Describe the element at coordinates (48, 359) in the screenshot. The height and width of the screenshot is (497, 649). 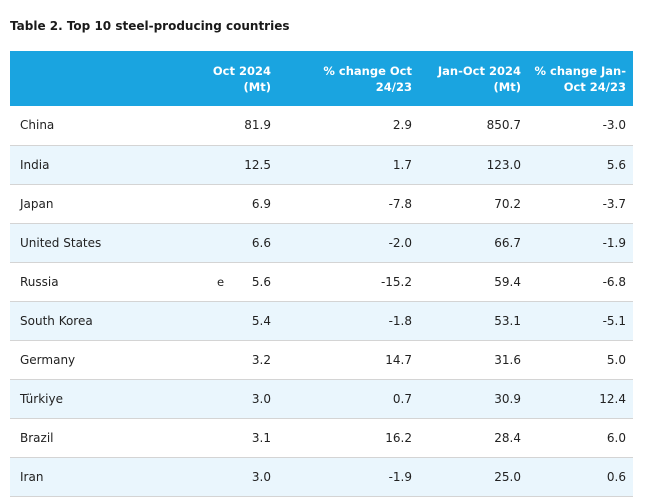
I see `cell-country: Germany` at that location.